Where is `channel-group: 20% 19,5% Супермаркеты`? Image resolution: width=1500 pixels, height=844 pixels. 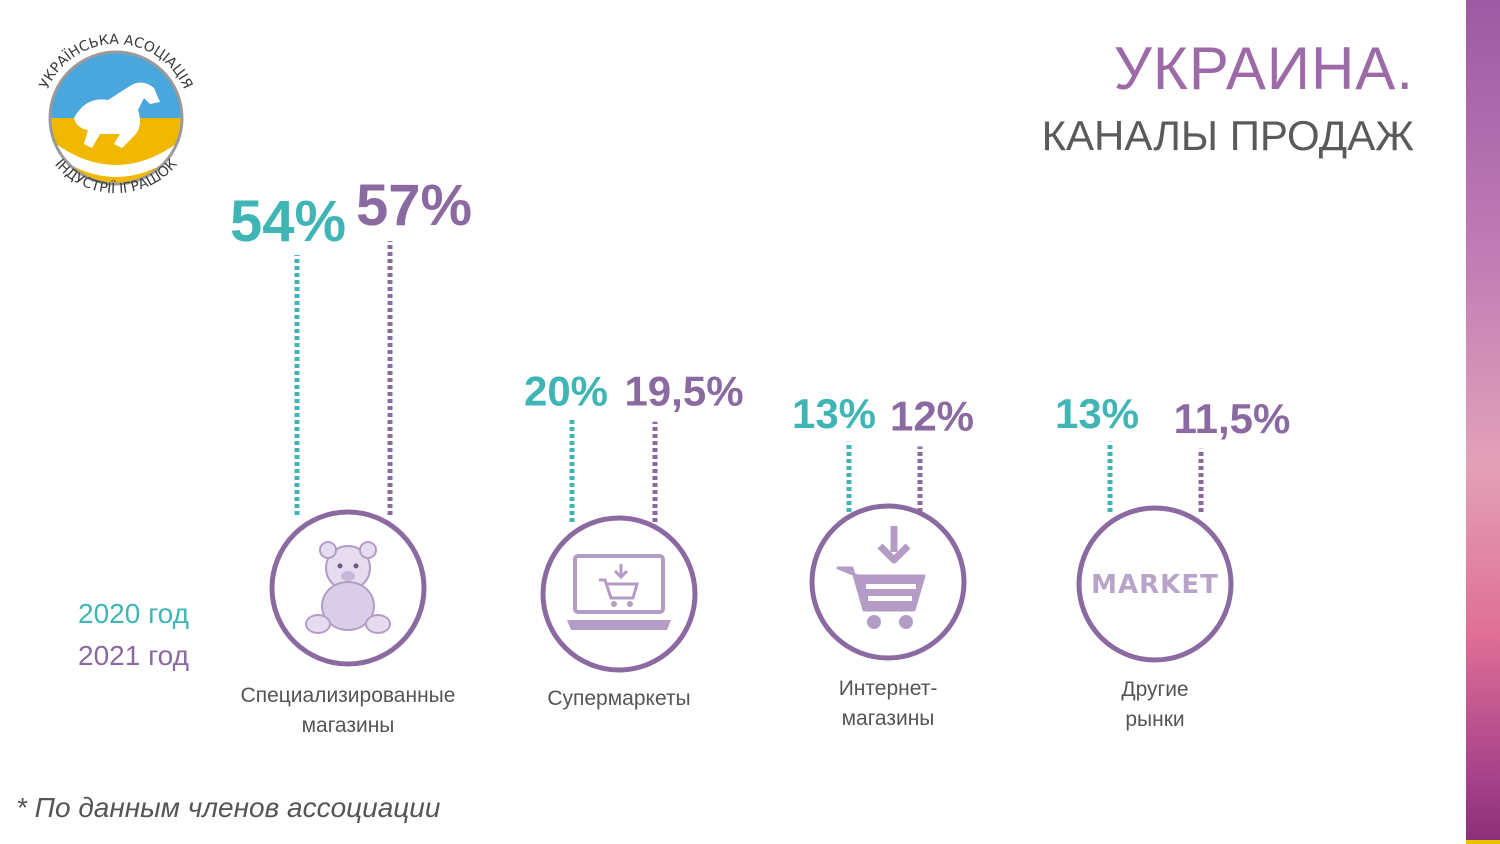
channel-group: 20% 19,5% Супермаркеты is located at coordinates (634, 538).